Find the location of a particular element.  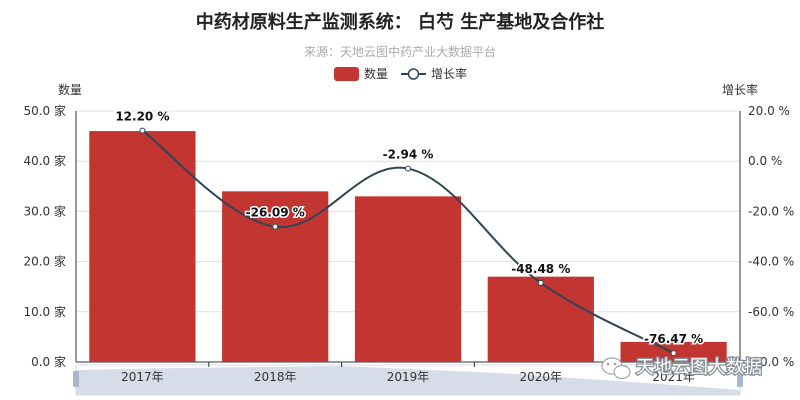

data-zoom-shadow is located at coordinates (408, 380).